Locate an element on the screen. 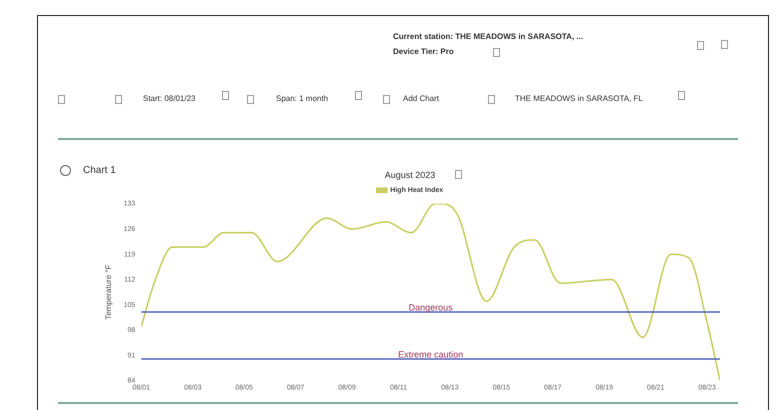  ref-line-label: Dangerous is located at coordinates (431, 307).